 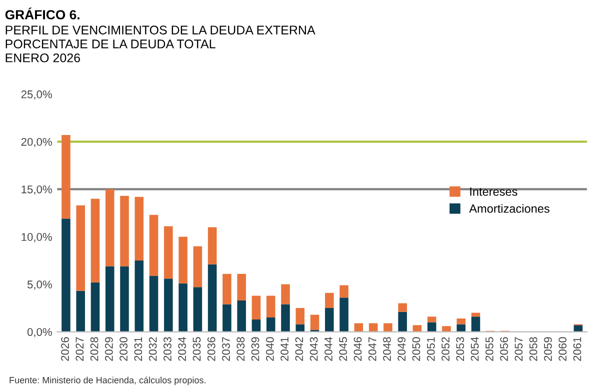 I want to click on x-tick-label: 2042, so click(x=299, y=349).